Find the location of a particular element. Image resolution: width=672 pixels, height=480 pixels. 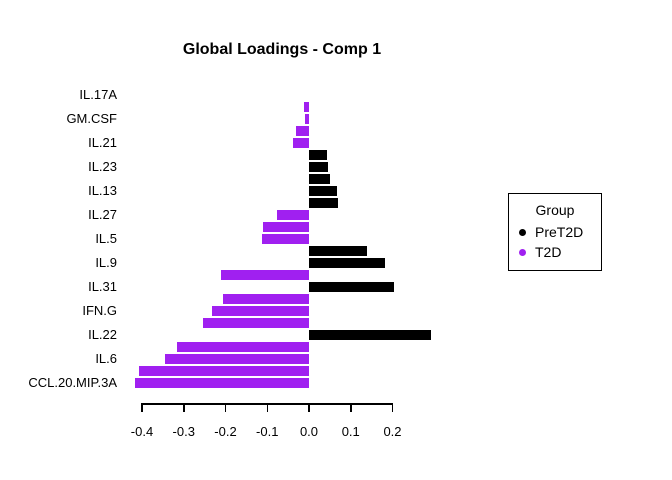

y-axis-label: IFN.G is located at coordinates (99, 310).